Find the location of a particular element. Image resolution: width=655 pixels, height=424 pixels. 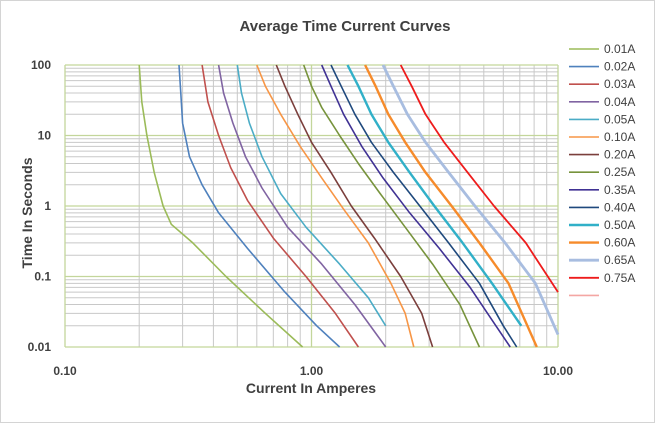

x-tick-label: 0.10 is located at coordinates (65, 371).